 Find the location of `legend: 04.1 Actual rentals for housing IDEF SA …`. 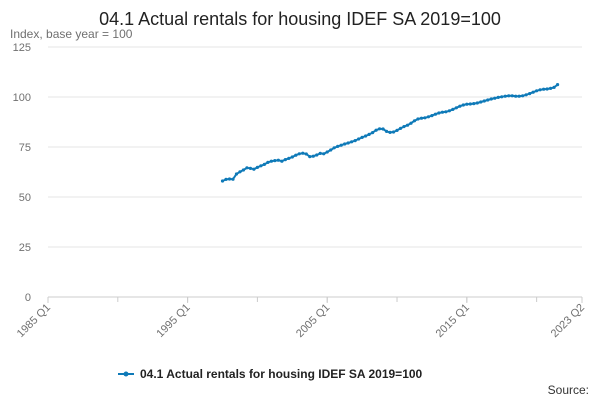

legend: 04.1 Actual rentals for housing IDEF SA … is located at coordinates (270, 374).